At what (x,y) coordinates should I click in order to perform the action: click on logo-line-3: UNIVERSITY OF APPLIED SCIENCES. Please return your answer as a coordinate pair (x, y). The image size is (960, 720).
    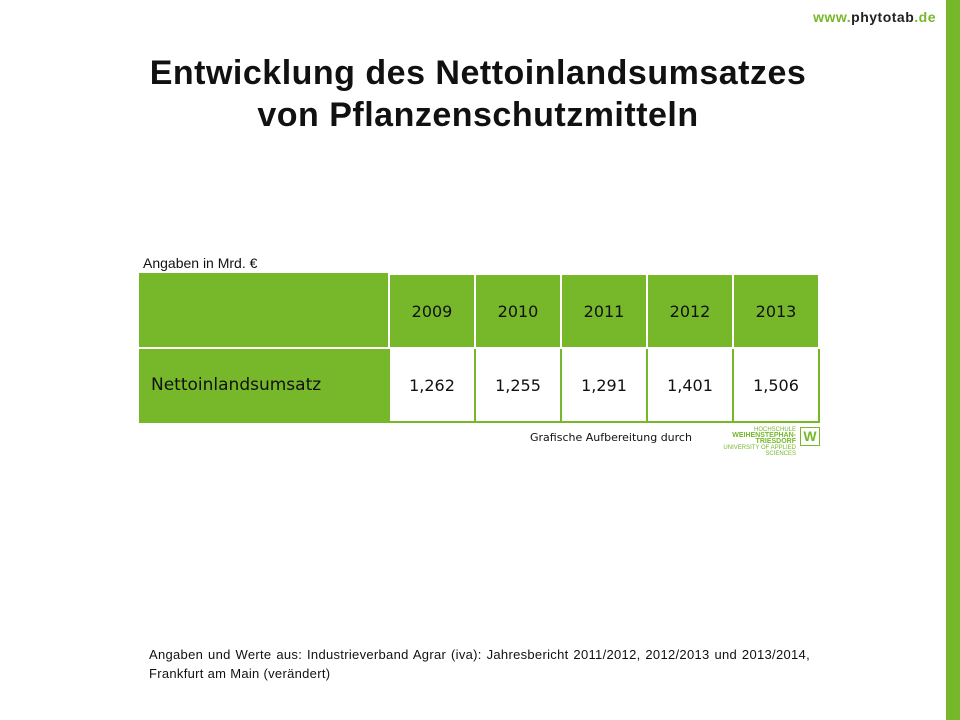
    Looking at the image, I should click on (759, 451).